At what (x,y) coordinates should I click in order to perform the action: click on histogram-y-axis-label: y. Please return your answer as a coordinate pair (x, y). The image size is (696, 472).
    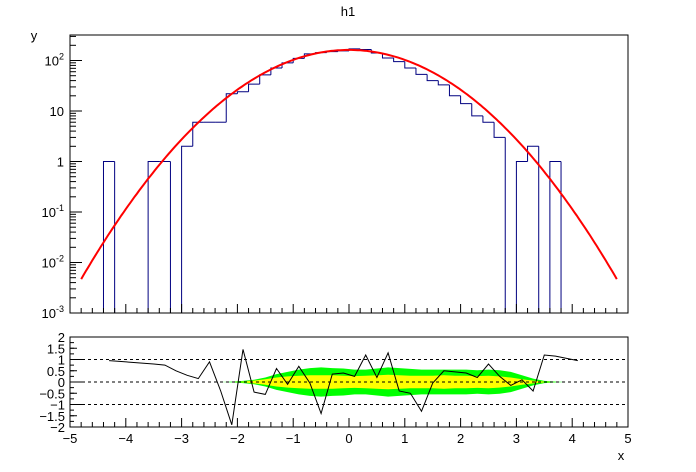
    Looking at the image, I should click on (34, 35).